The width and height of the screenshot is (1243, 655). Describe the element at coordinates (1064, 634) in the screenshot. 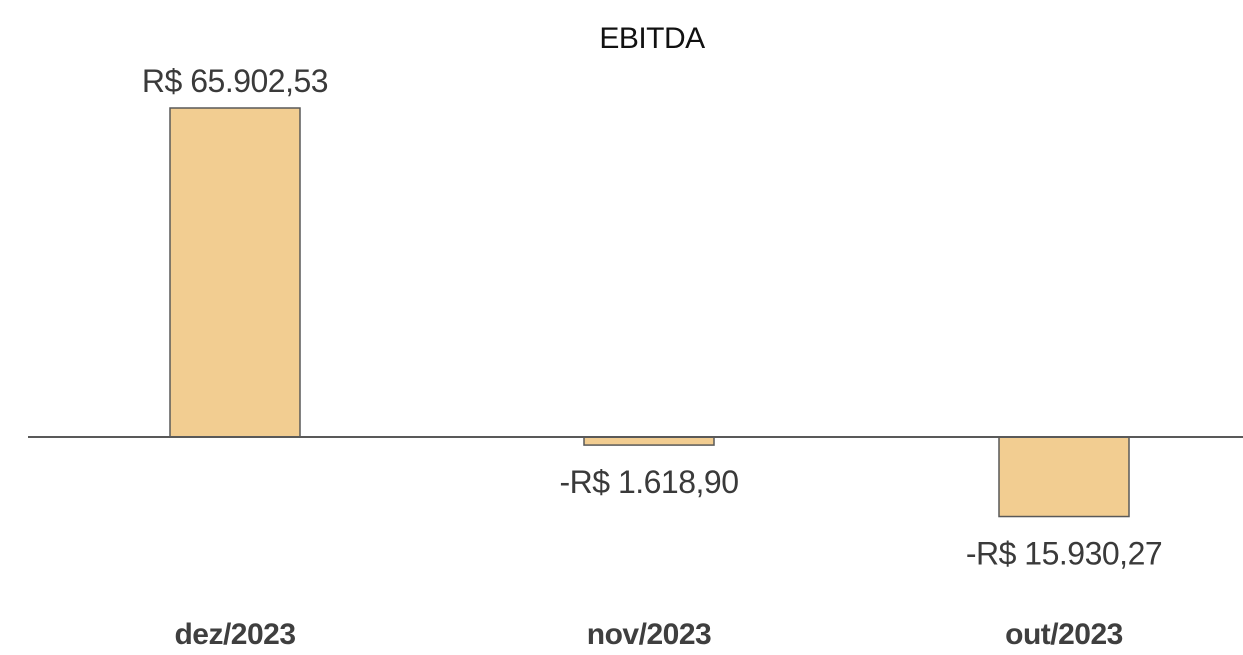

I see `category-label: out/2023` at that location.